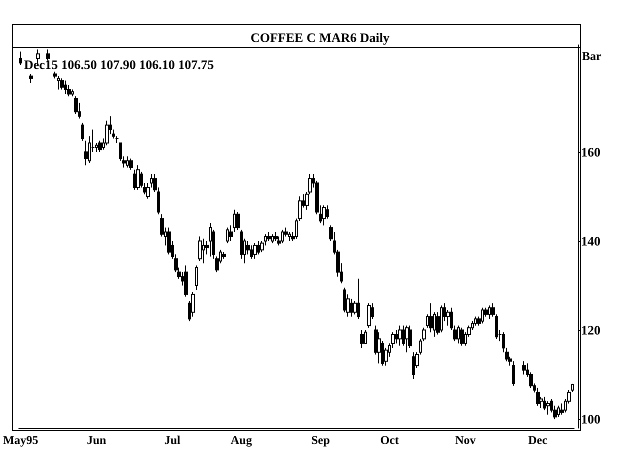 This screenshot has width=640, height=462. I want to click on y-tick-label: 100, so click(590, 419).